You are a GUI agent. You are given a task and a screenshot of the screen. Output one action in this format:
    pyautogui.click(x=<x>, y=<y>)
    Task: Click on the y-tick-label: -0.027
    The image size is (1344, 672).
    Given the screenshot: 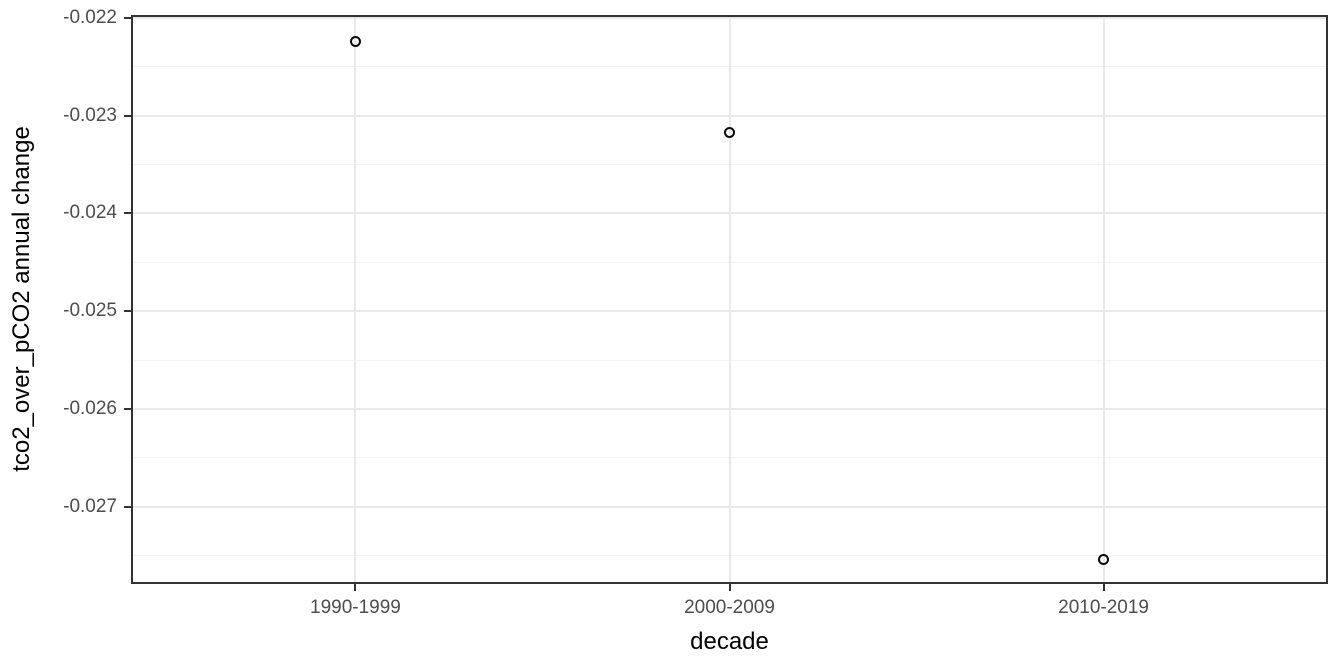 What is the action you would take?
    pyautogui.click(x=90, y=506)
    